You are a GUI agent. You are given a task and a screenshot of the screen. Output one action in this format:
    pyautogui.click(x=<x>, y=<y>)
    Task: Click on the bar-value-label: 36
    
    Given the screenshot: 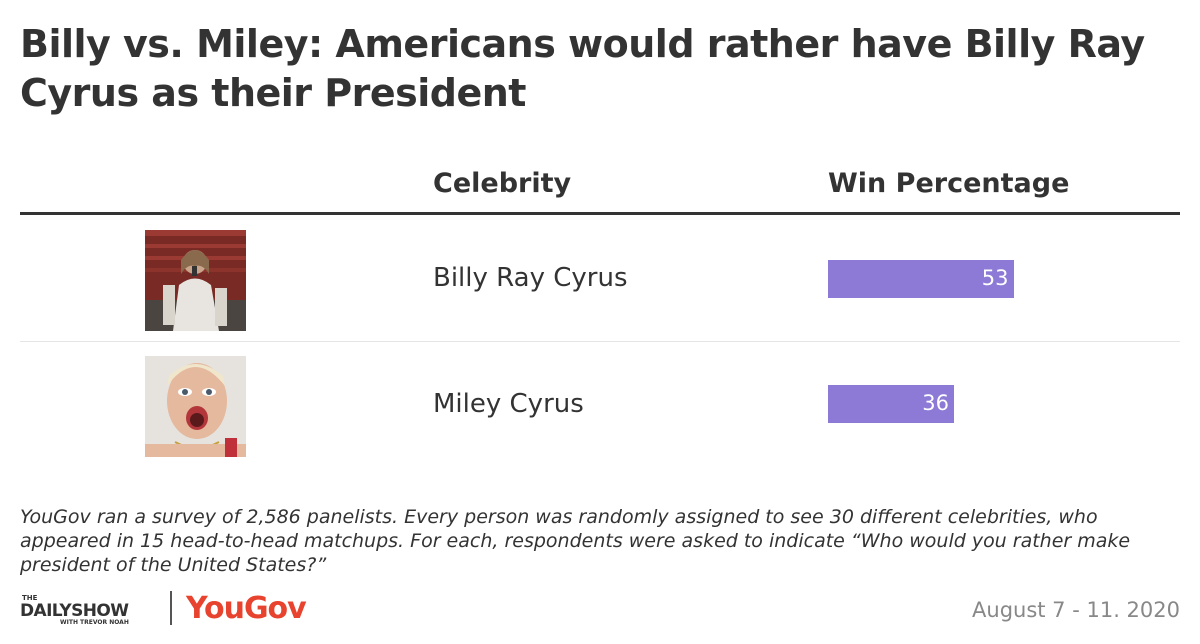 What is the action you would take?
    pyautogui.click(x=935, y=403)
    